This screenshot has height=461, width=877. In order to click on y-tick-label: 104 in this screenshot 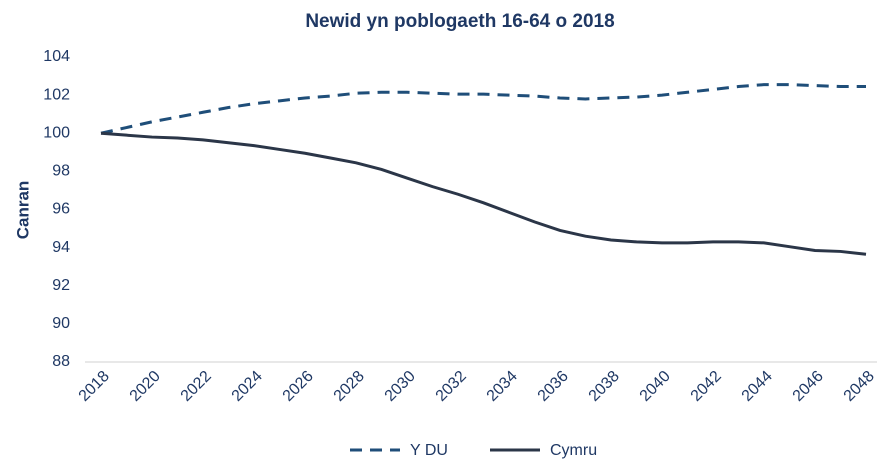, I will do `click(56, 56)`.